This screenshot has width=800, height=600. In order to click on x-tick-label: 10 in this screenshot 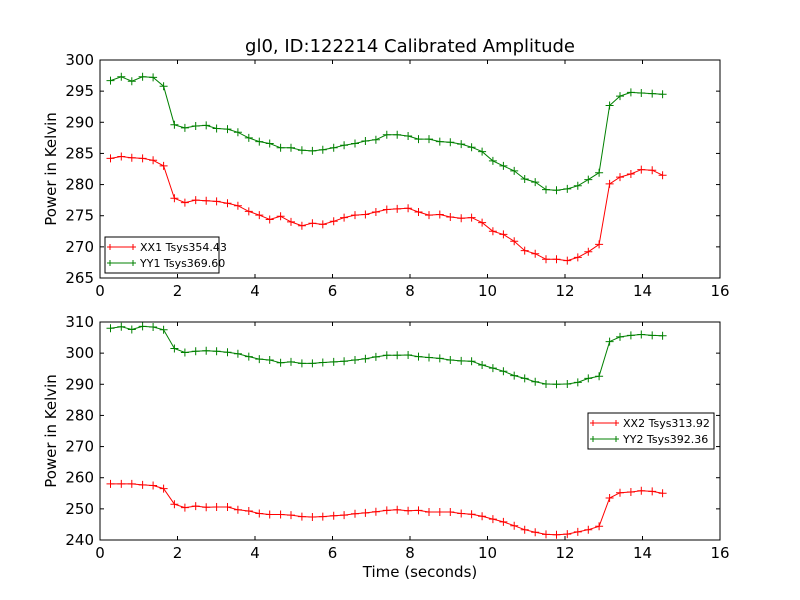, I will do `click(487, 291)`.